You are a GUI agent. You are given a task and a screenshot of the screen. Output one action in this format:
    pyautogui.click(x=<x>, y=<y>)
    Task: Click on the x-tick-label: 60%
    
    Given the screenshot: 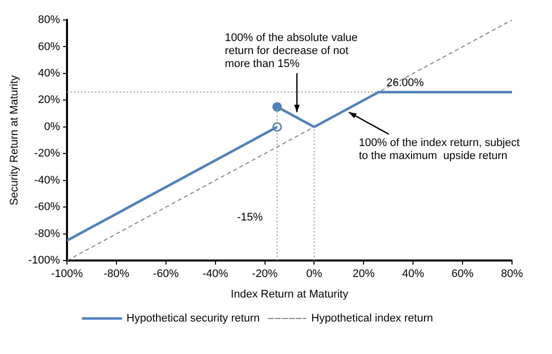 What is the action you would take?
    pyautogui.click(x=463, y=274)
    